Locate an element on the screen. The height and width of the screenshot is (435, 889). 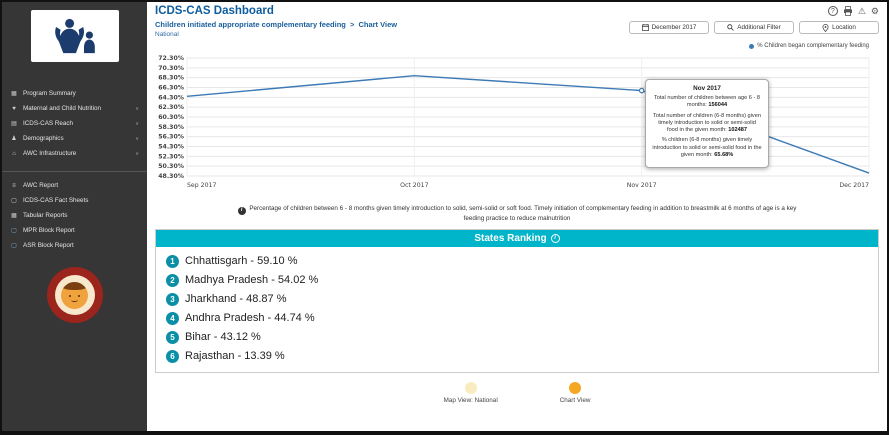
sidebar-item-label: ICDS-CAS Reach is located at coordinates (48, 123).